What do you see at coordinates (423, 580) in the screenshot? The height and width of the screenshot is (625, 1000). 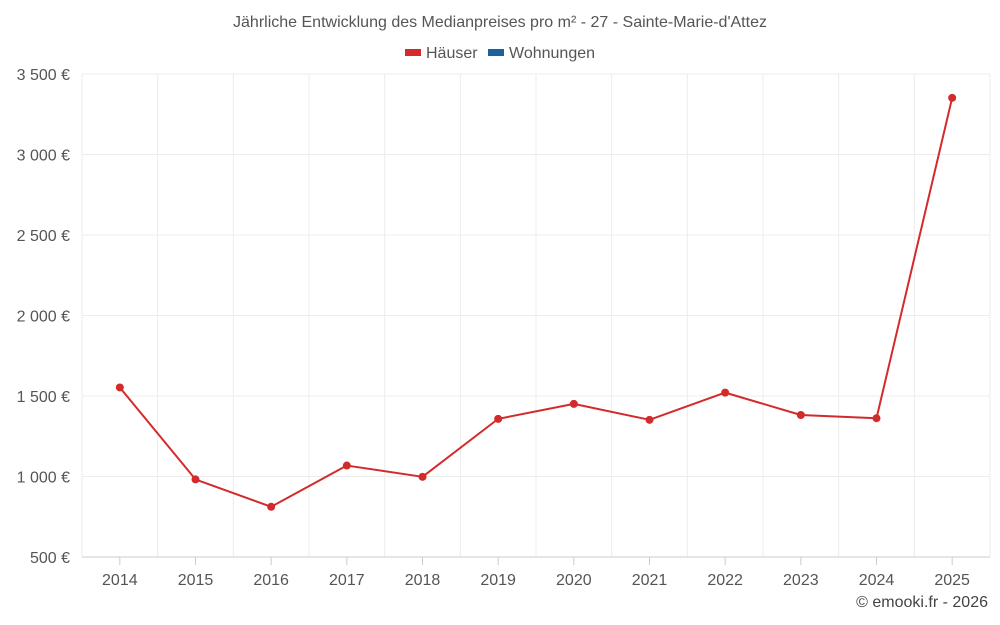 I see `x-tick-label: 2018` at bounding box center [423, 580].